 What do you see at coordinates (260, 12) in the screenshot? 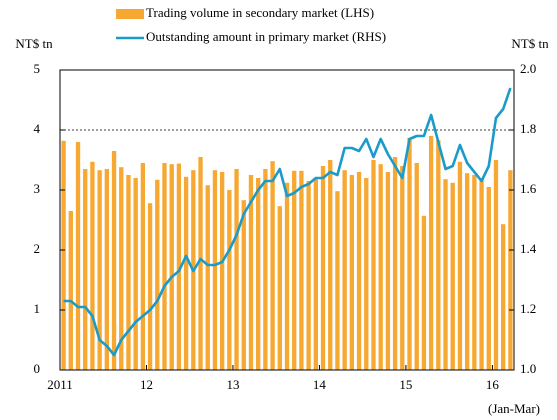
I see `legend-label: Trading volume in secondary market (LHS)` at bounding box center [260, 12].